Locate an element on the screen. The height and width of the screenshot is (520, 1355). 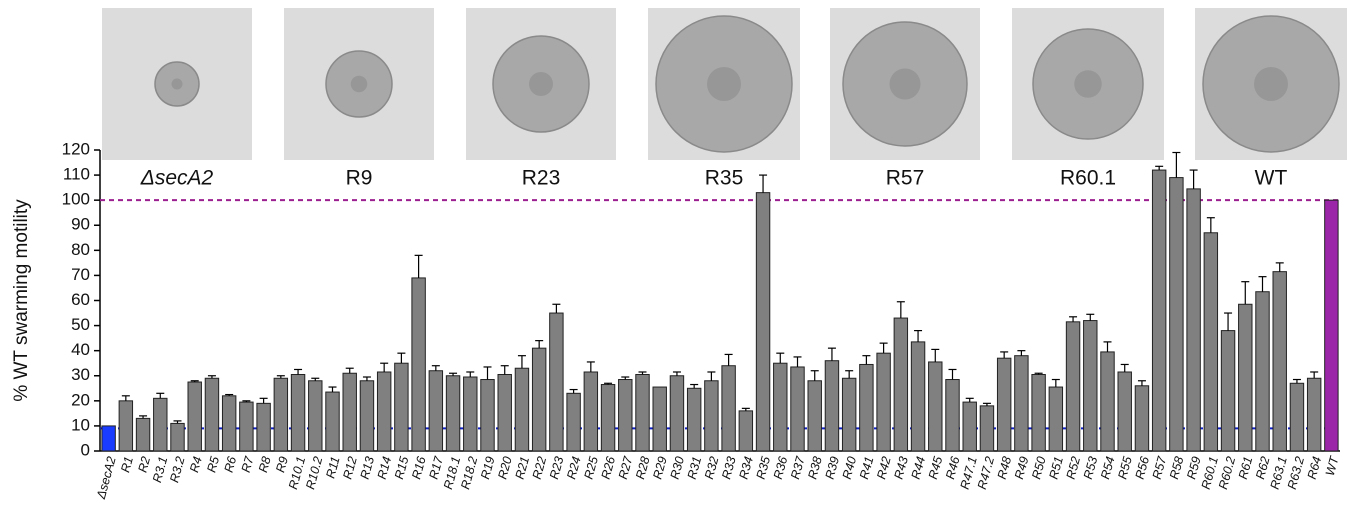
y-tick-label: 80 is located at coordinates (80, 249).